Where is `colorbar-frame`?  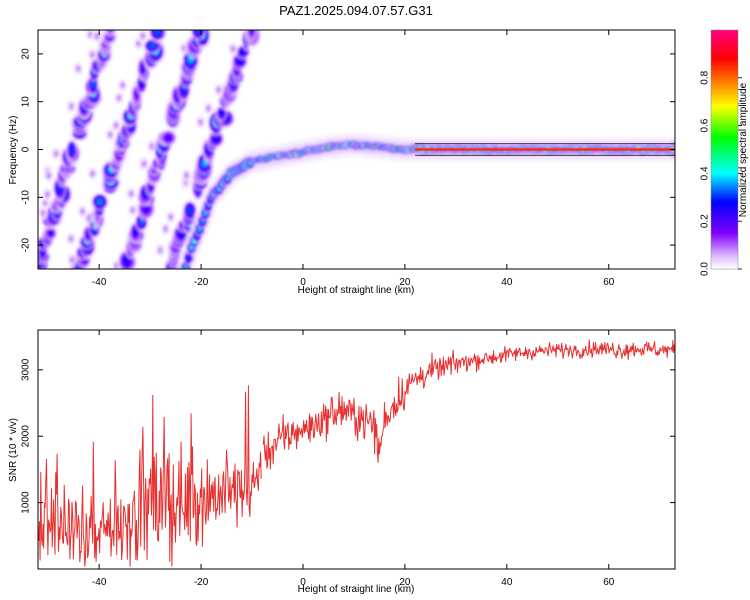
colorbar-frame is located at coordinates (724, 149).